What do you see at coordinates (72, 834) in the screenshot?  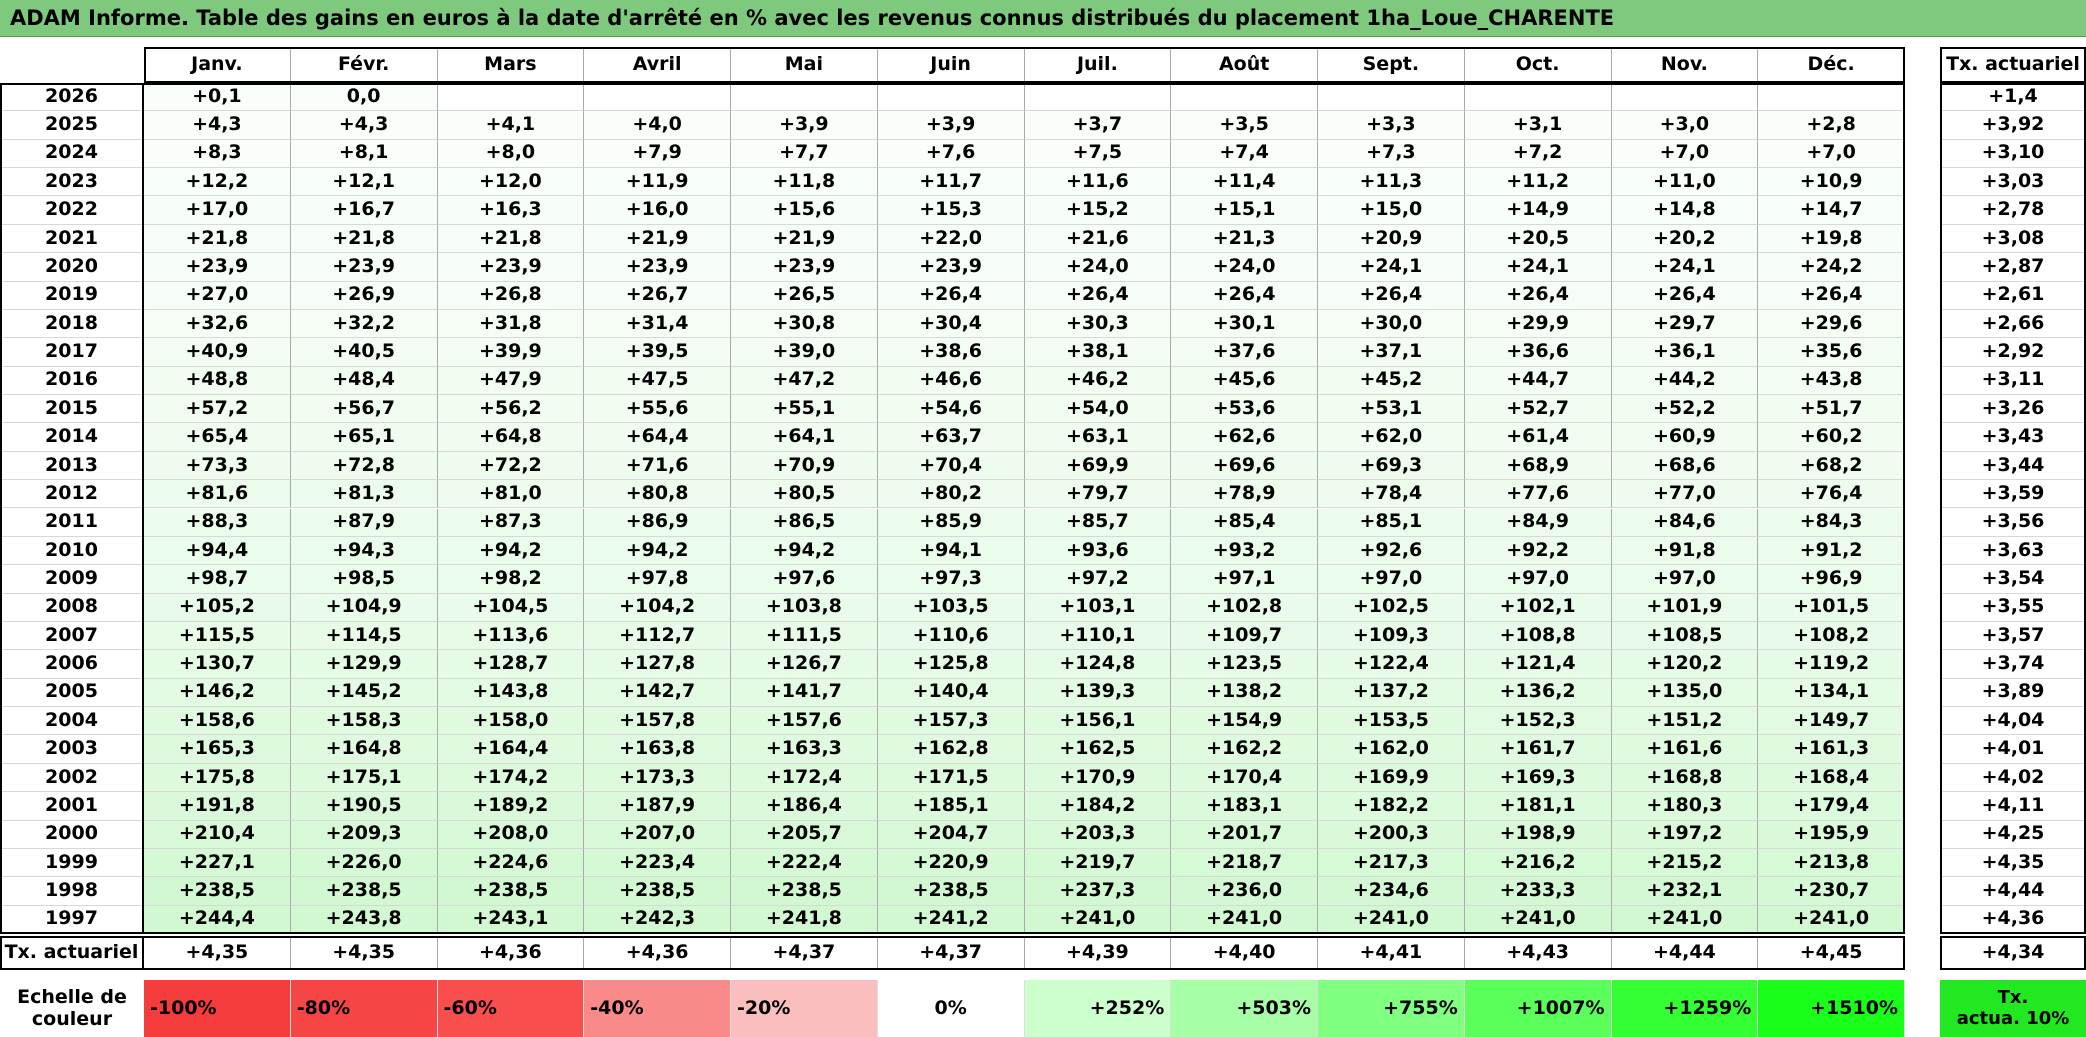 I see `year: 2000` at bounding box center [72, 834].